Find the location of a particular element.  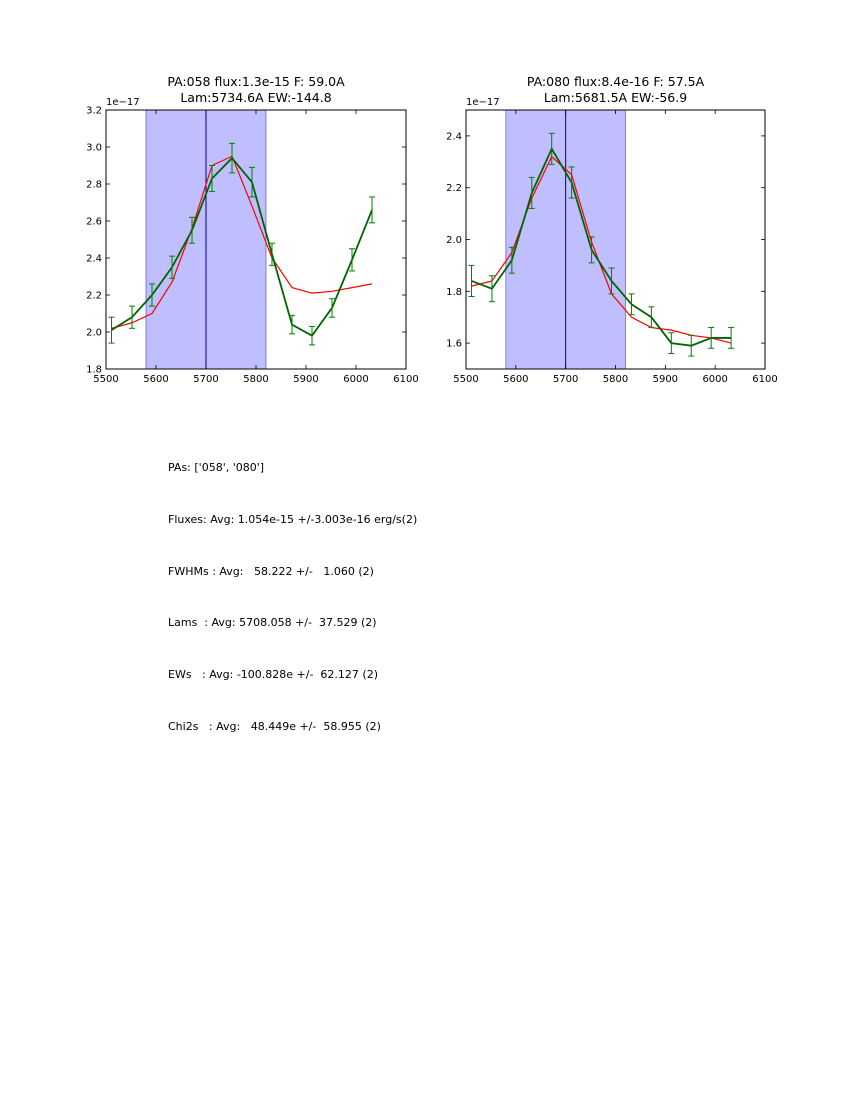

y-tick-label: 3.2 is located at coordinates (94, 111).